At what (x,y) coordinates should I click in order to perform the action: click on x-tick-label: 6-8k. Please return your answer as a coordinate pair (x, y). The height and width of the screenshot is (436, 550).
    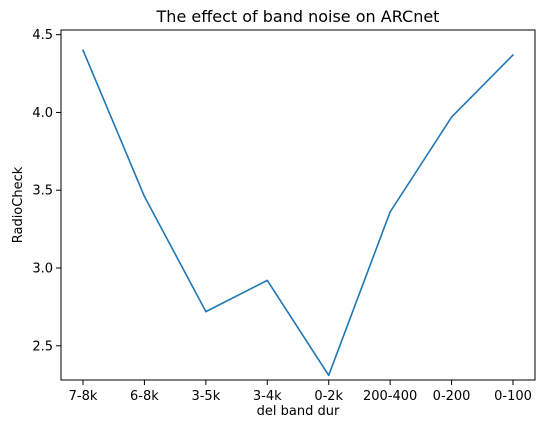
    Looking at the image, I should click on (144, 396).